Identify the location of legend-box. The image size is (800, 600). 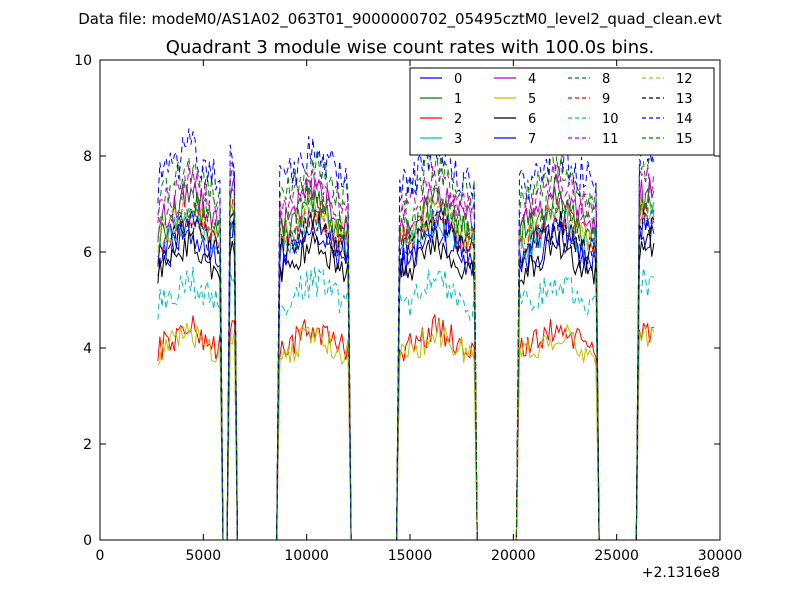
(562, 111).